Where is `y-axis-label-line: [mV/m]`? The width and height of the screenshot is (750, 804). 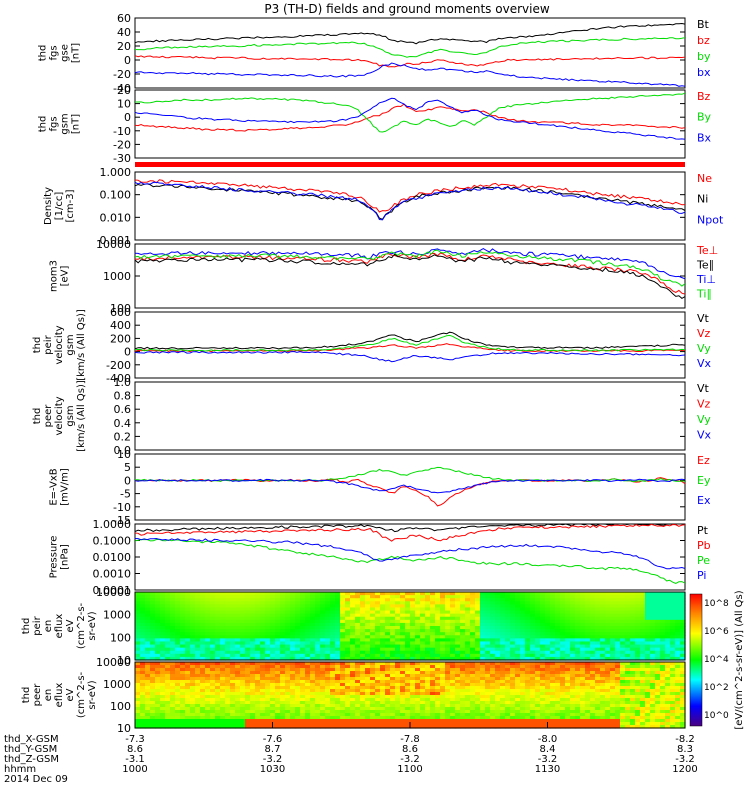 y-axis-label-line: [mV/m] is located at coordinates (65, 487).